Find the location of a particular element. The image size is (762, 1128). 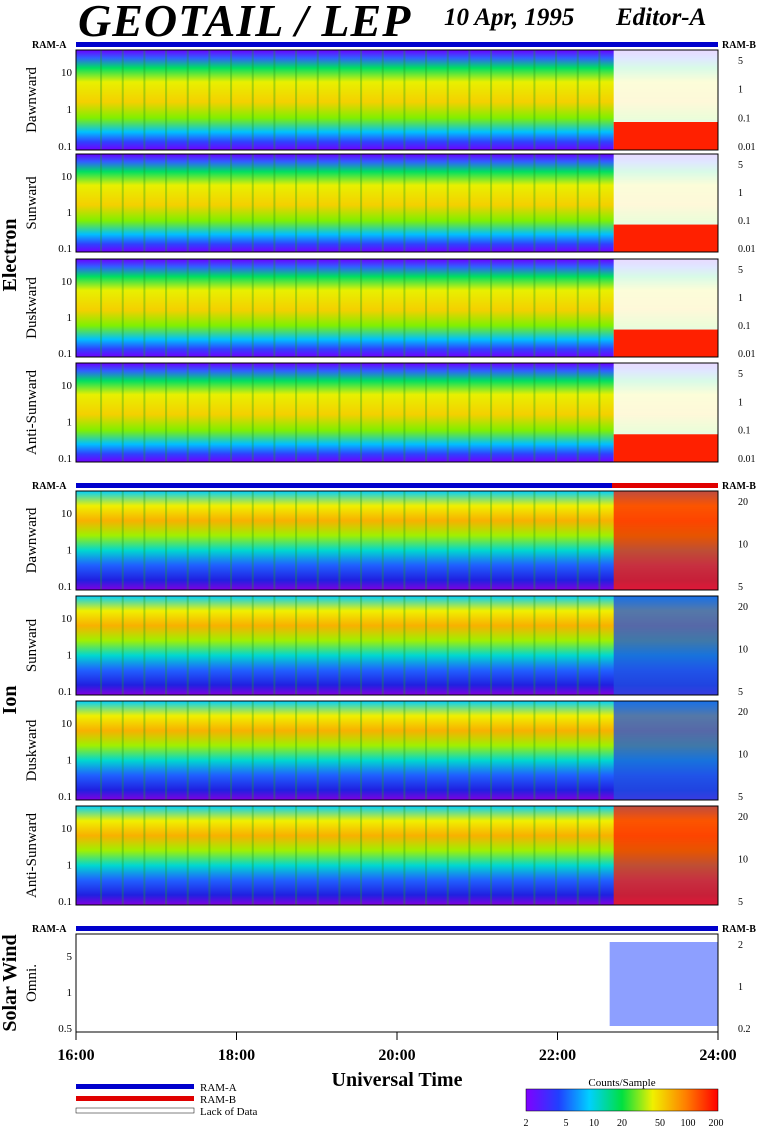

ram-b-segment is located at coordinates (665, 485).